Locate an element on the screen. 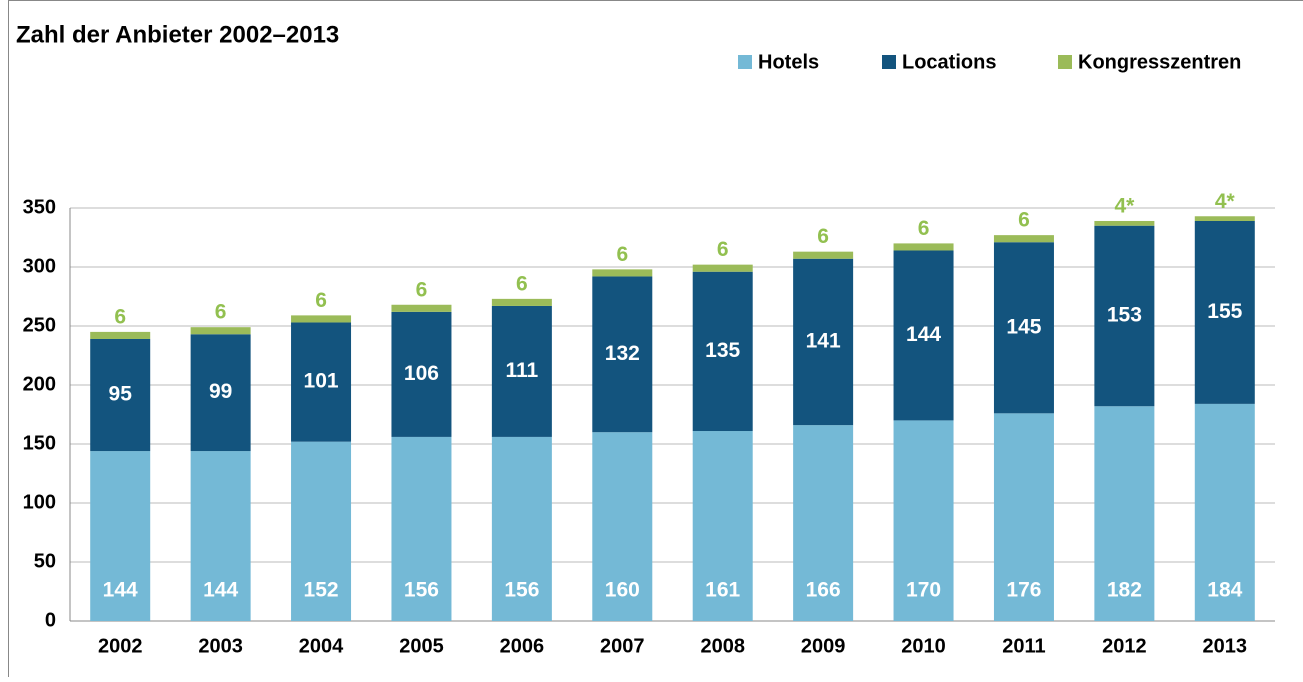  data-label: 145 is located at coordinates (1023, 326).